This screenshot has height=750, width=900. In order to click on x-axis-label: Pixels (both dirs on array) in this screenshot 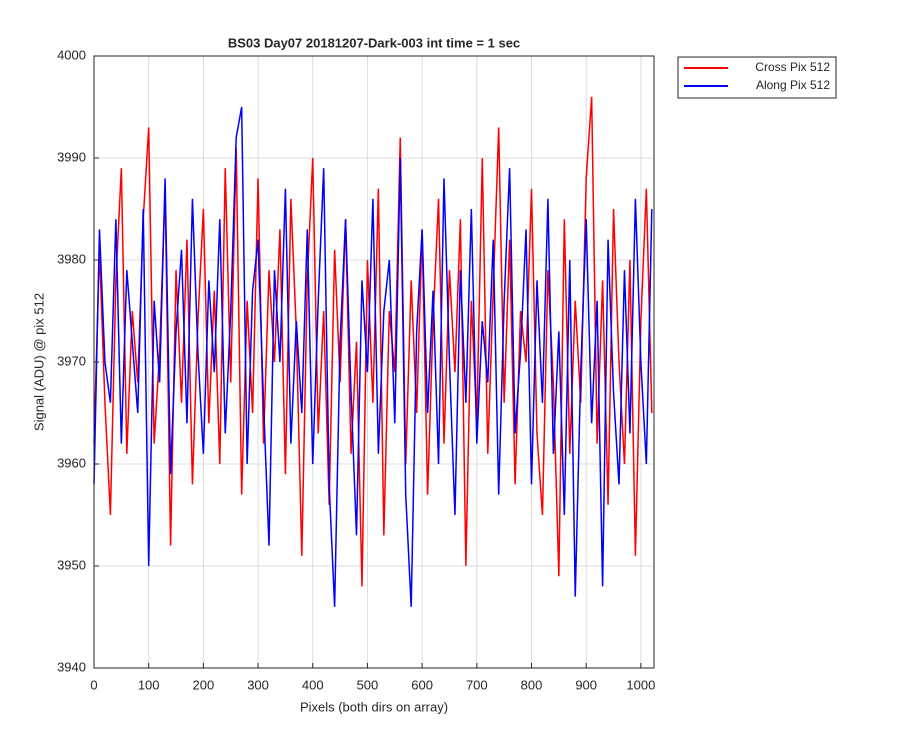, I will do `click(374, 706)`.